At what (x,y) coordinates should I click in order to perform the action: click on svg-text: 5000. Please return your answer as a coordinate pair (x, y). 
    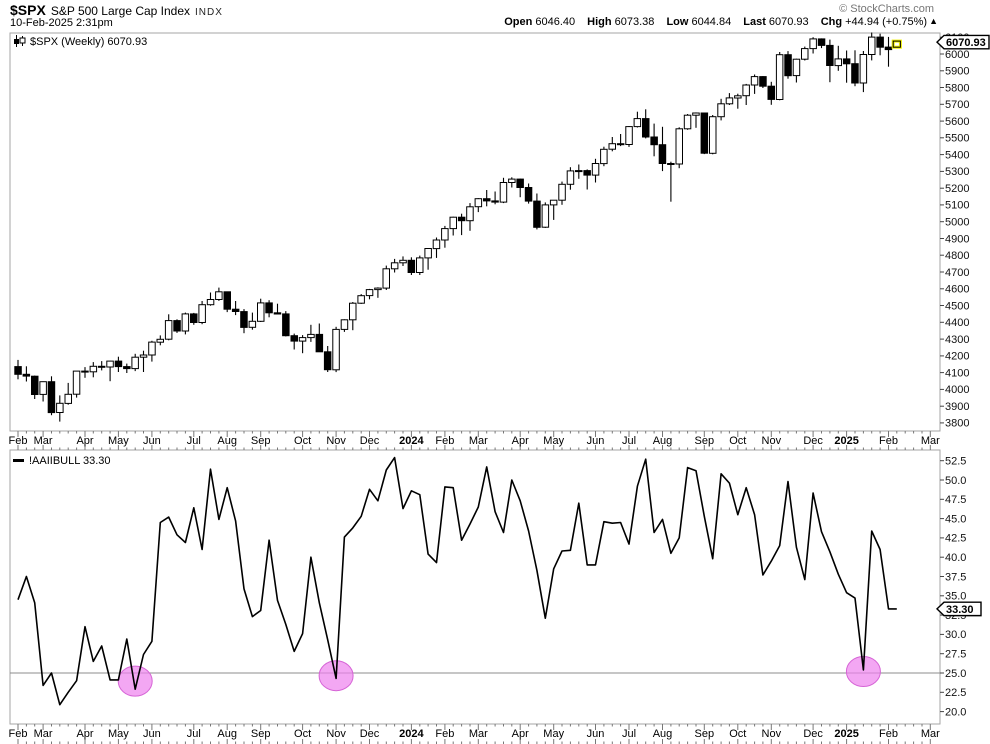
    Looking at the image, I should click on (957, 223).